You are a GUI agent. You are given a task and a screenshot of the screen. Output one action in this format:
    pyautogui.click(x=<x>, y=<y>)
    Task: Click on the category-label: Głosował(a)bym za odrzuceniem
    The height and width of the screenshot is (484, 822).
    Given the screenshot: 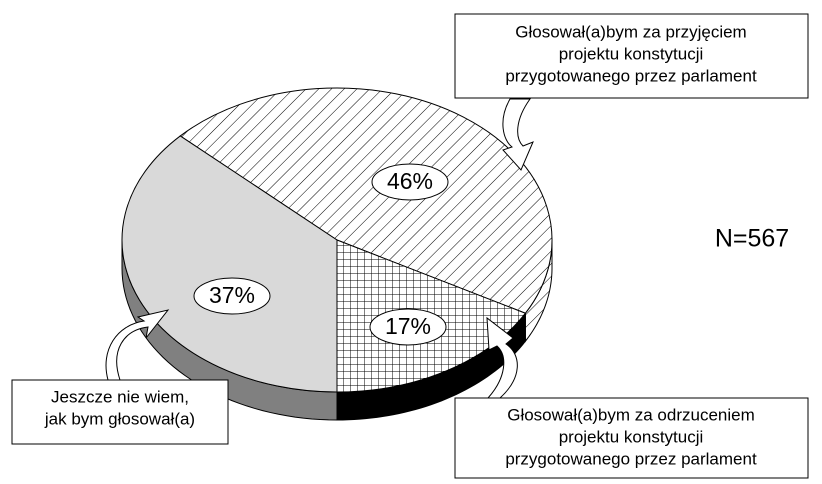 What is the action you would take?
    pyautogui.click(x=631, y=414)
    